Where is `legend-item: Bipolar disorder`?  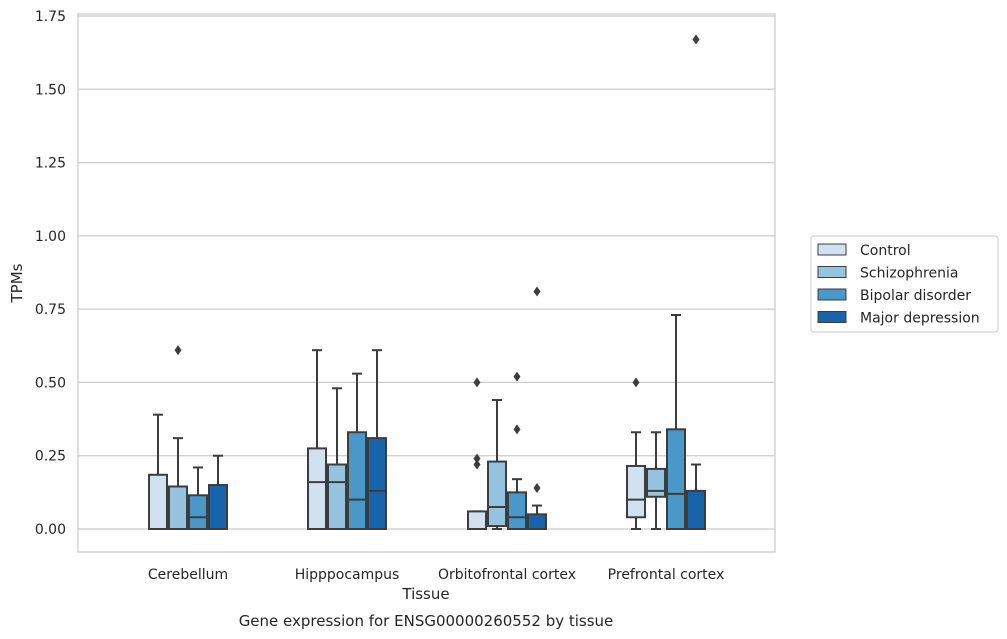
legend-item: Bipolar disorder is located at coordinates (894, 296).